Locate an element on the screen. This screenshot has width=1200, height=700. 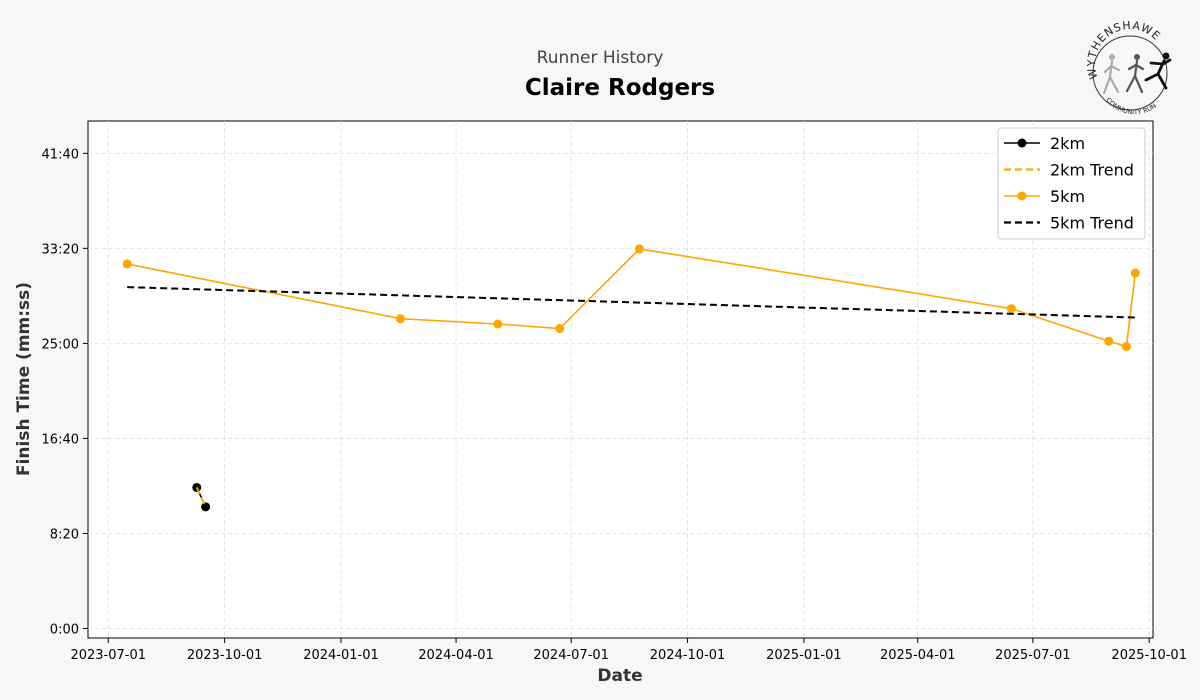
series-line-2km-trend is located at coordinates (201, 497).